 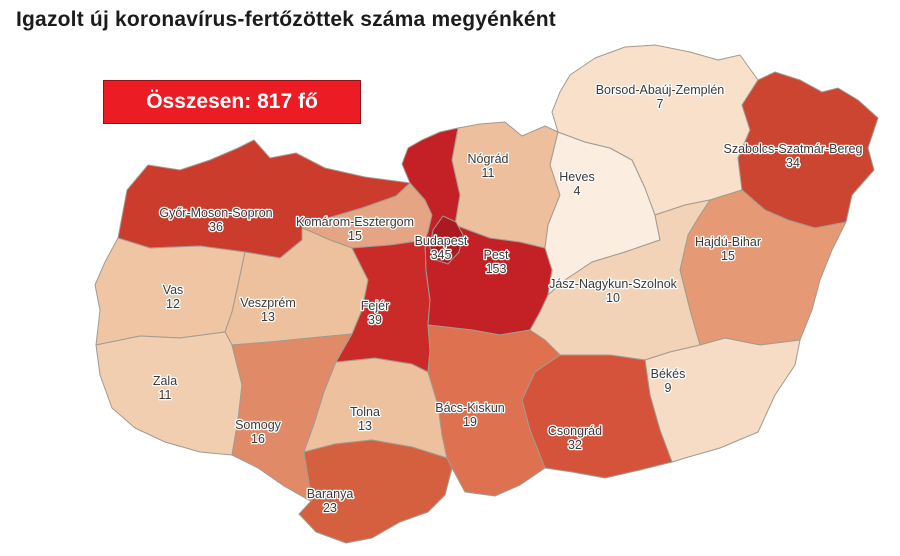 I want to click on county-name-fejer: Fejér, so click(x=375, y=306).